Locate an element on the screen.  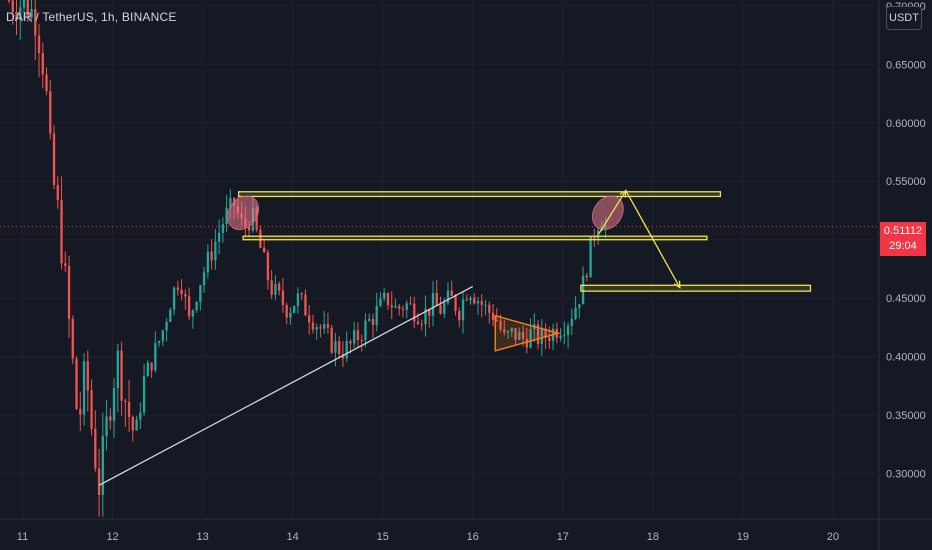
y-tick-label: 0.55000 is located at coordinates (906, 182).